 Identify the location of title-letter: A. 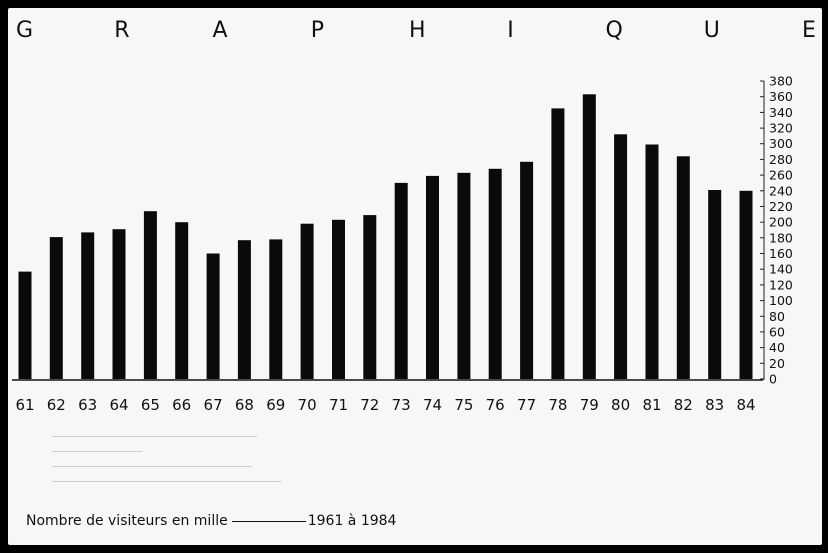
(220, 30).